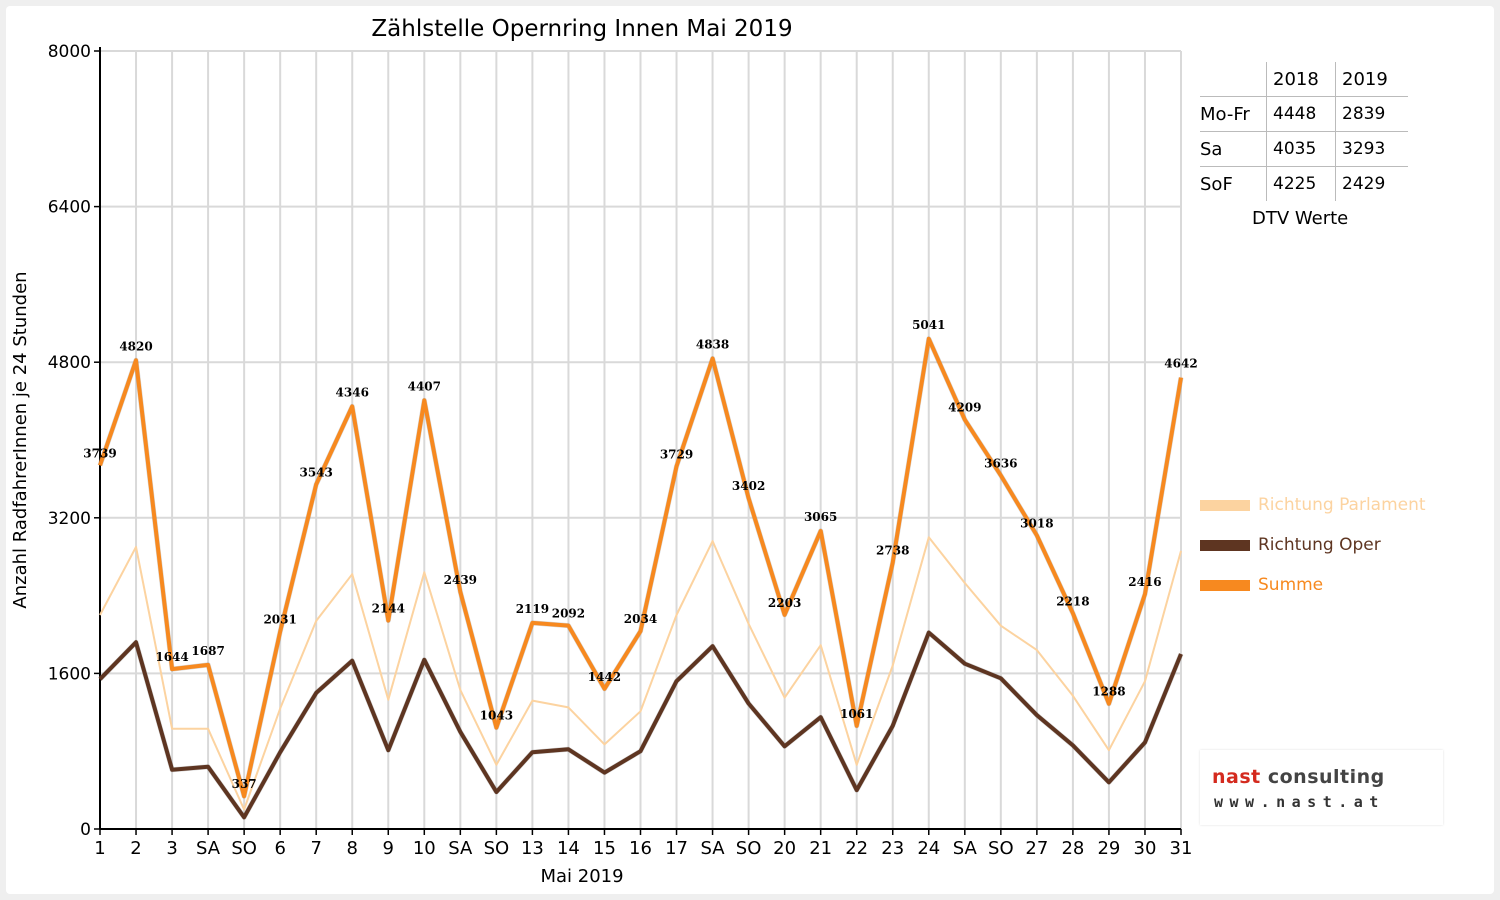 Image resolution: width=1500 pixels, height=900 pixels. What do you see at coordinates (171, 848) in the screenshot?
I see `x-tick-label: 3` at bounding box center [171, 848].